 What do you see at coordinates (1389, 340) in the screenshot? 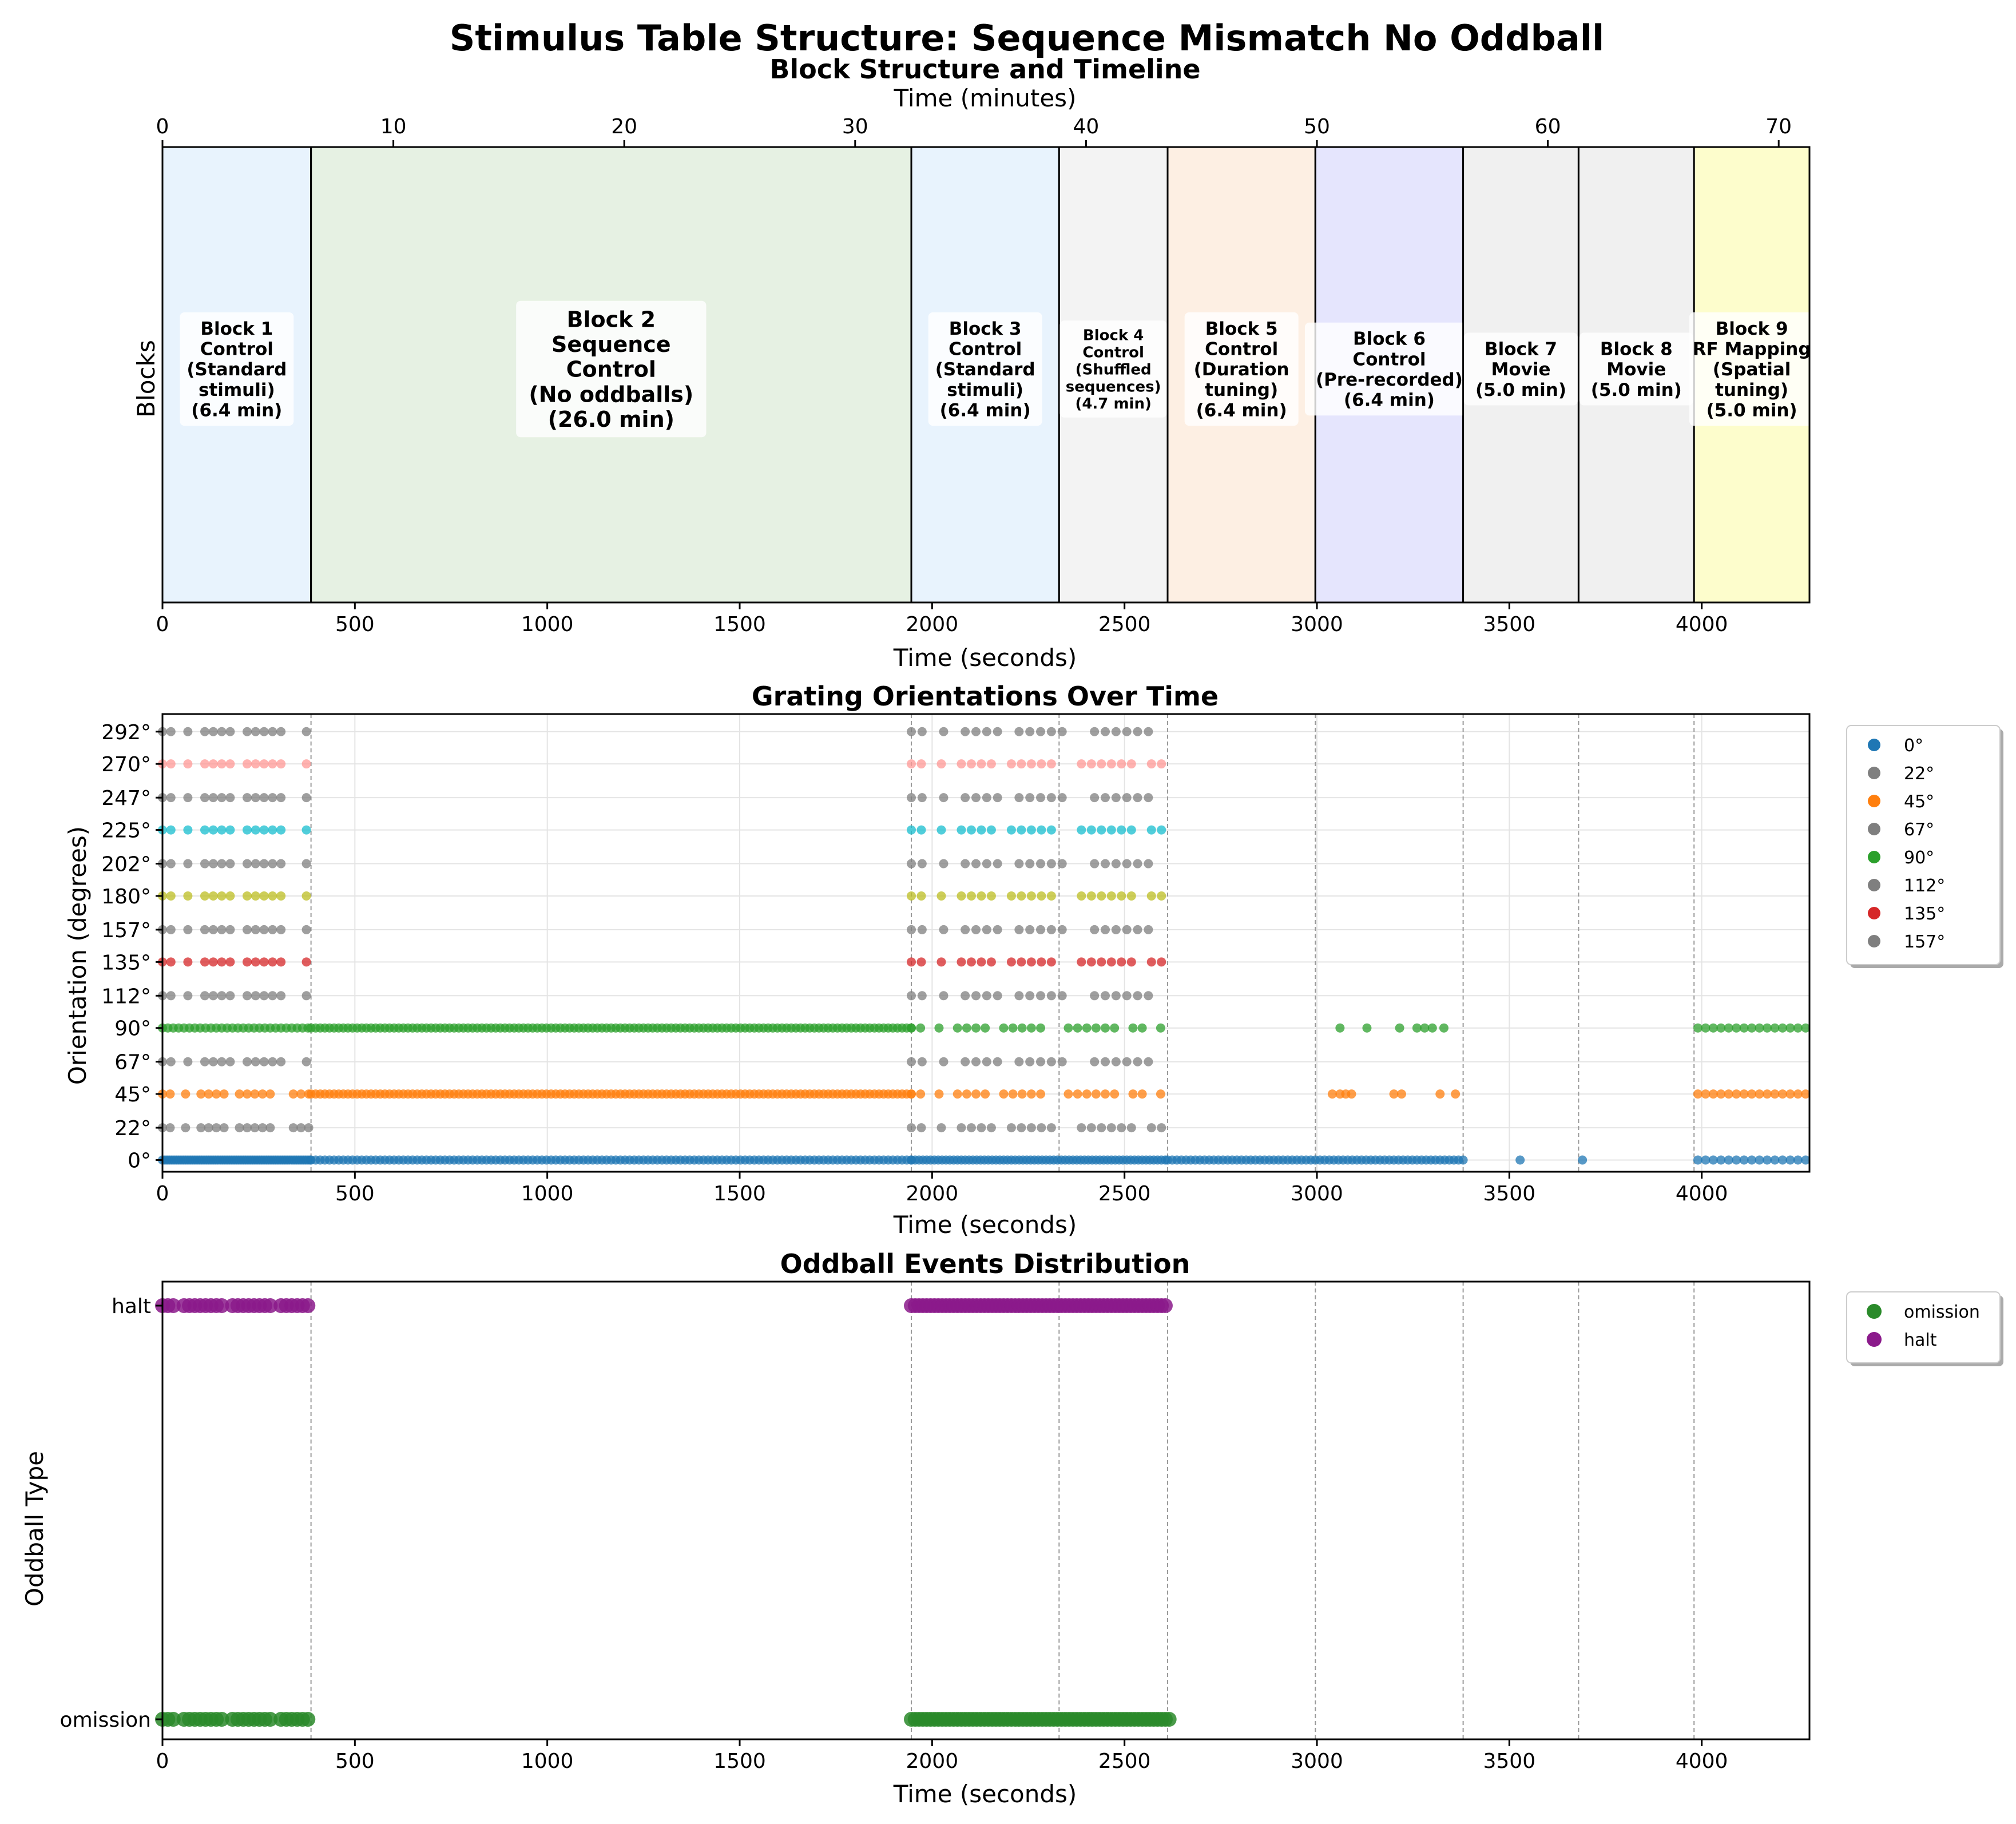
I see `block-label-line: Block 6` at bounding box center [1389, 340].